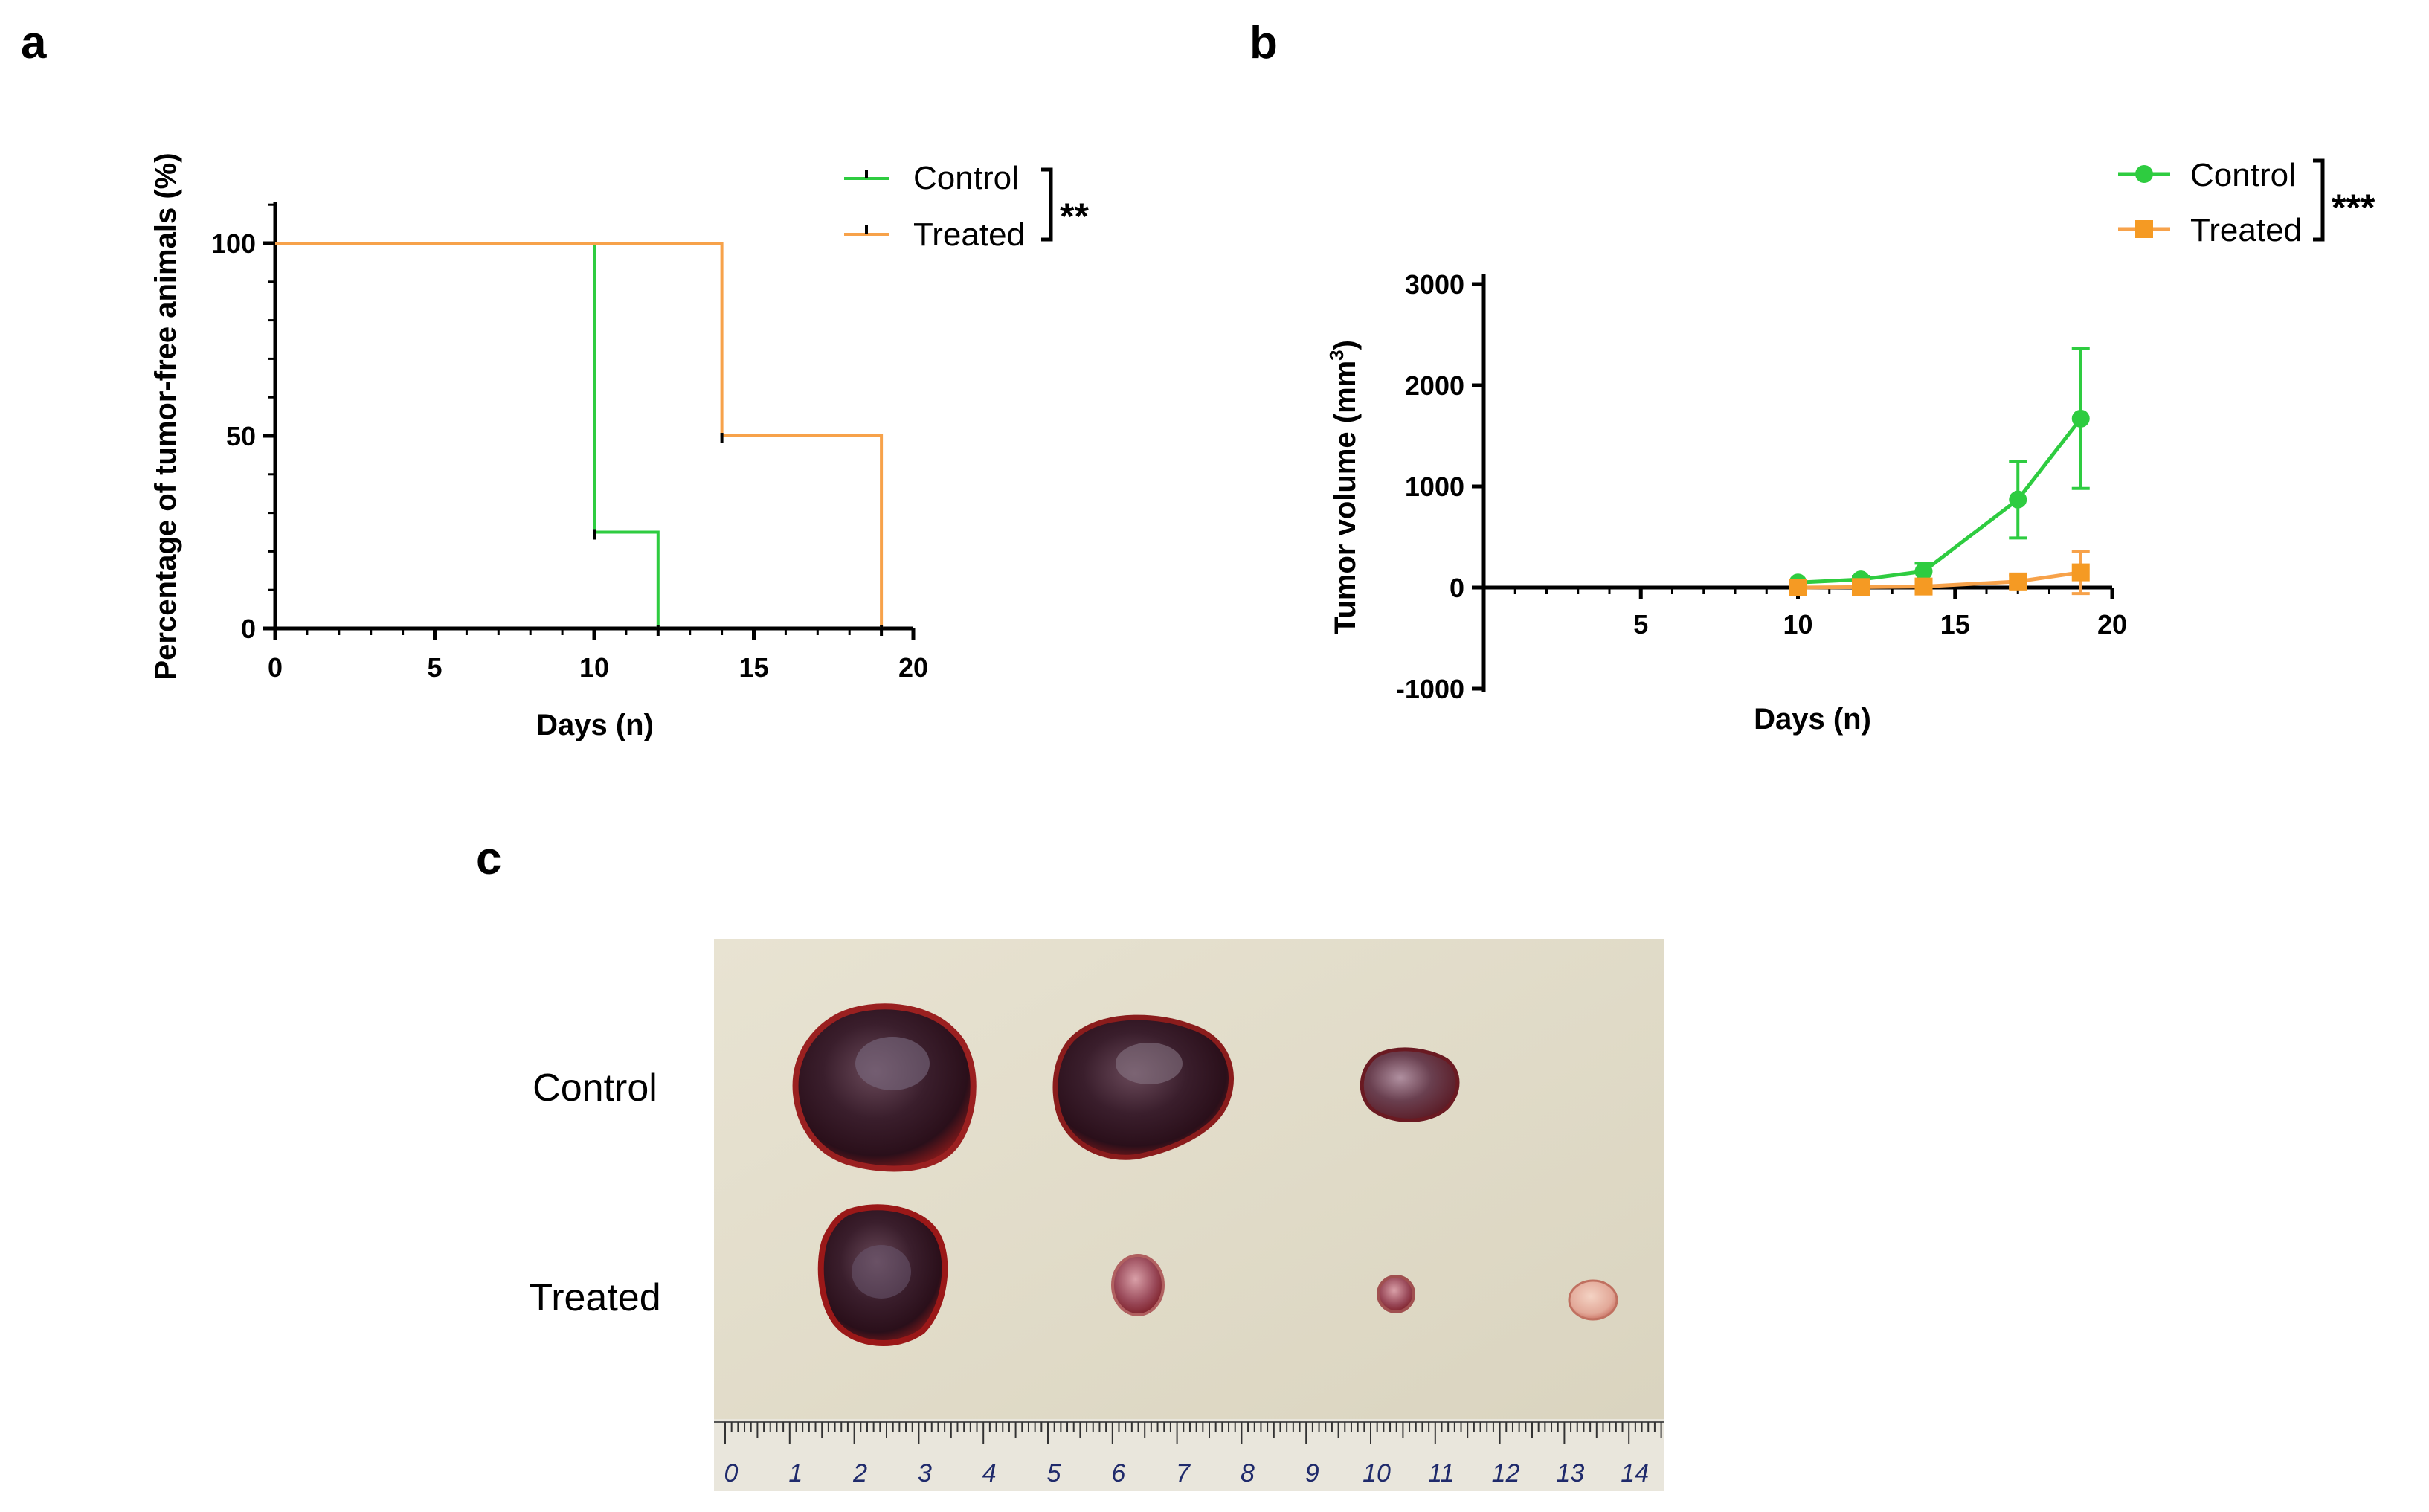 This screenshot has height=1512, width=2429. I want to click on y-axis-title-a: Percentage of tumor-free animals (%), so click(165, 416).